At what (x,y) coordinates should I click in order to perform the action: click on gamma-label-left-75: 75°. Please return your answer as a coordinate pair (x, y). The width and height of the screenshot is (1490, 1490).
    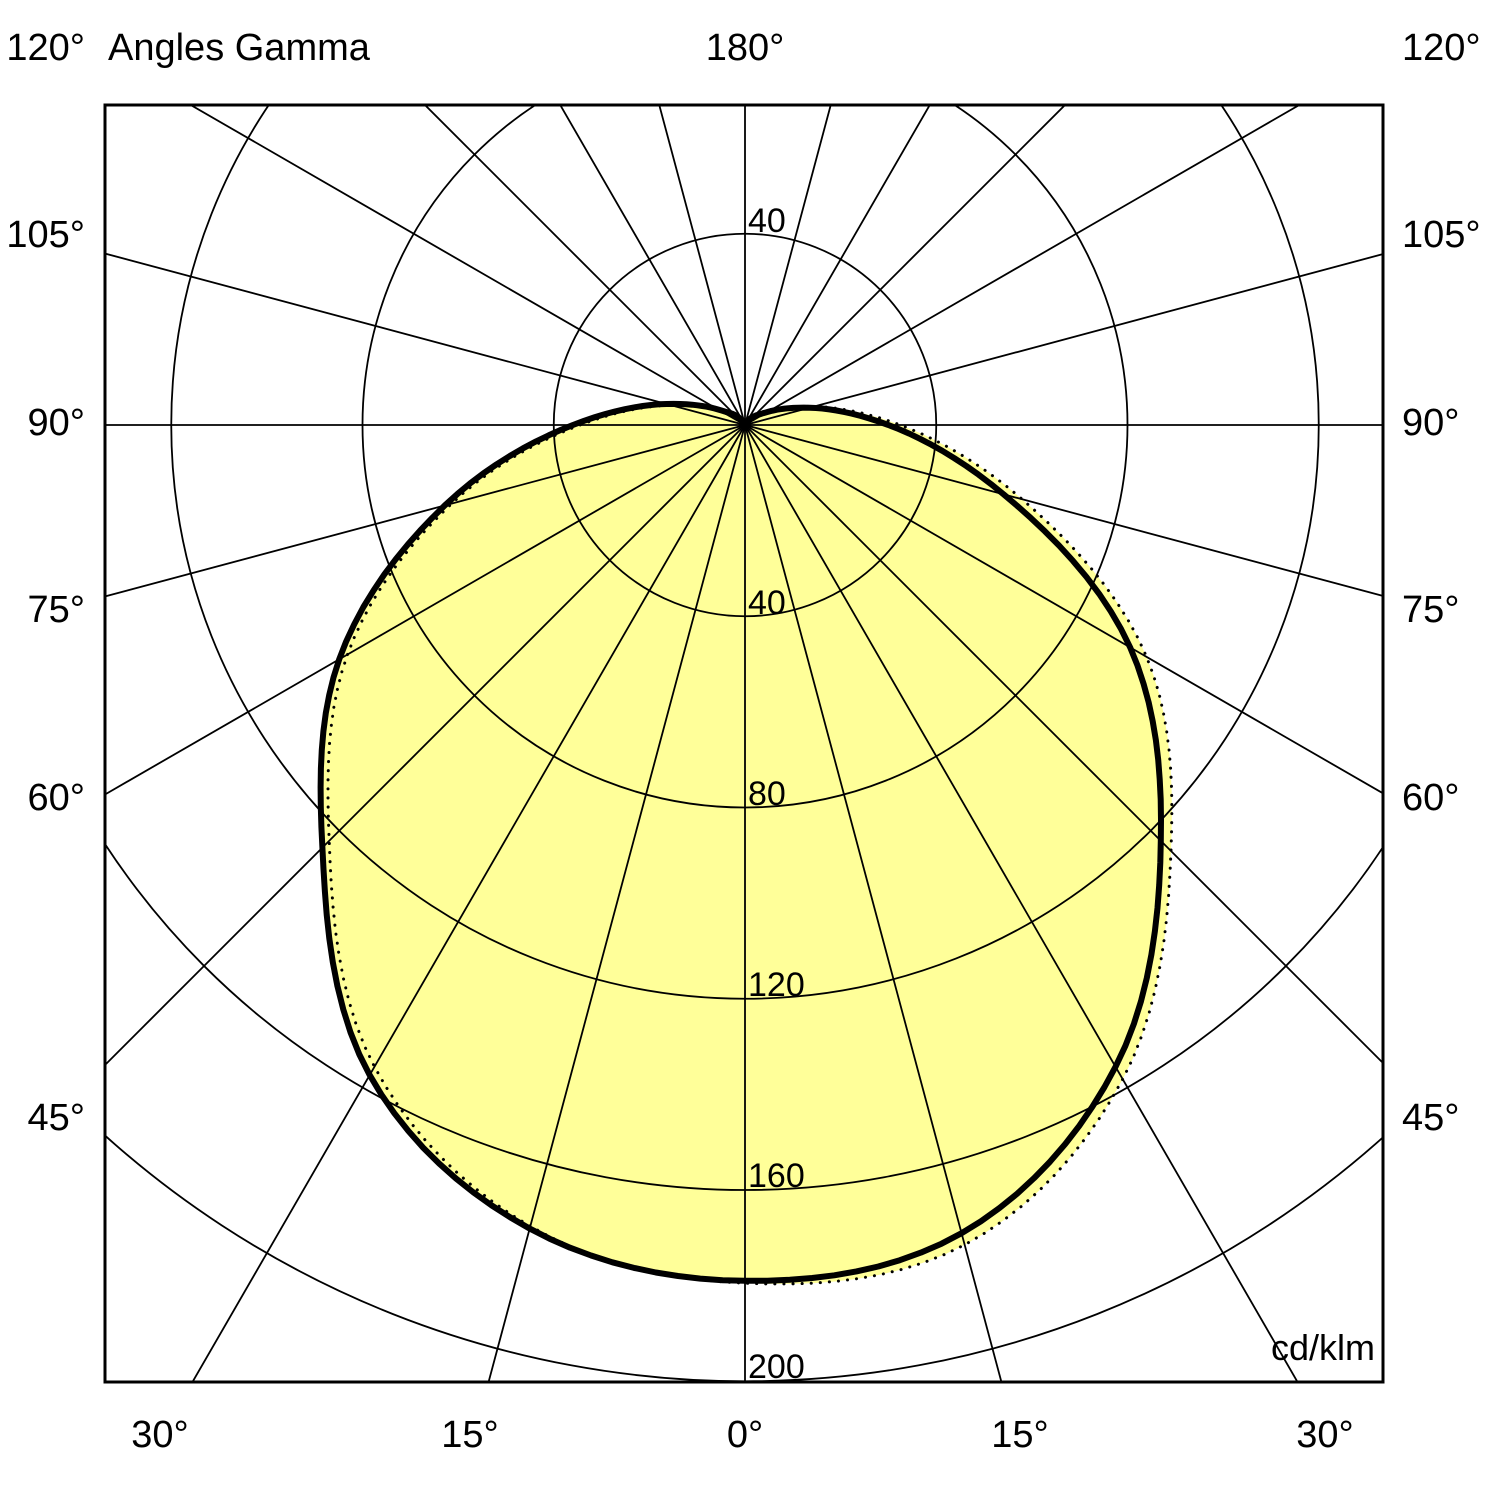
    Looking at the image, I should click on (56, 610).